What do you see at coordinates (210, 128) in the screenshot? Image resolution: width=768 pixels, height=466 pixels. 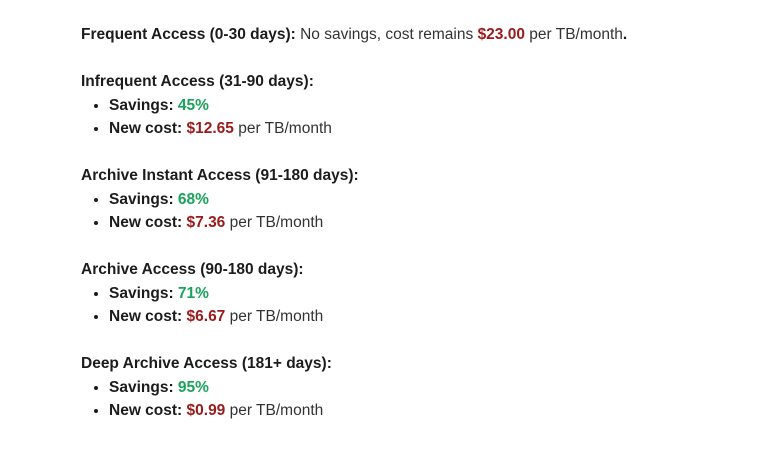 I see `cost-value: $12.65` at bounding box center [210, 128].